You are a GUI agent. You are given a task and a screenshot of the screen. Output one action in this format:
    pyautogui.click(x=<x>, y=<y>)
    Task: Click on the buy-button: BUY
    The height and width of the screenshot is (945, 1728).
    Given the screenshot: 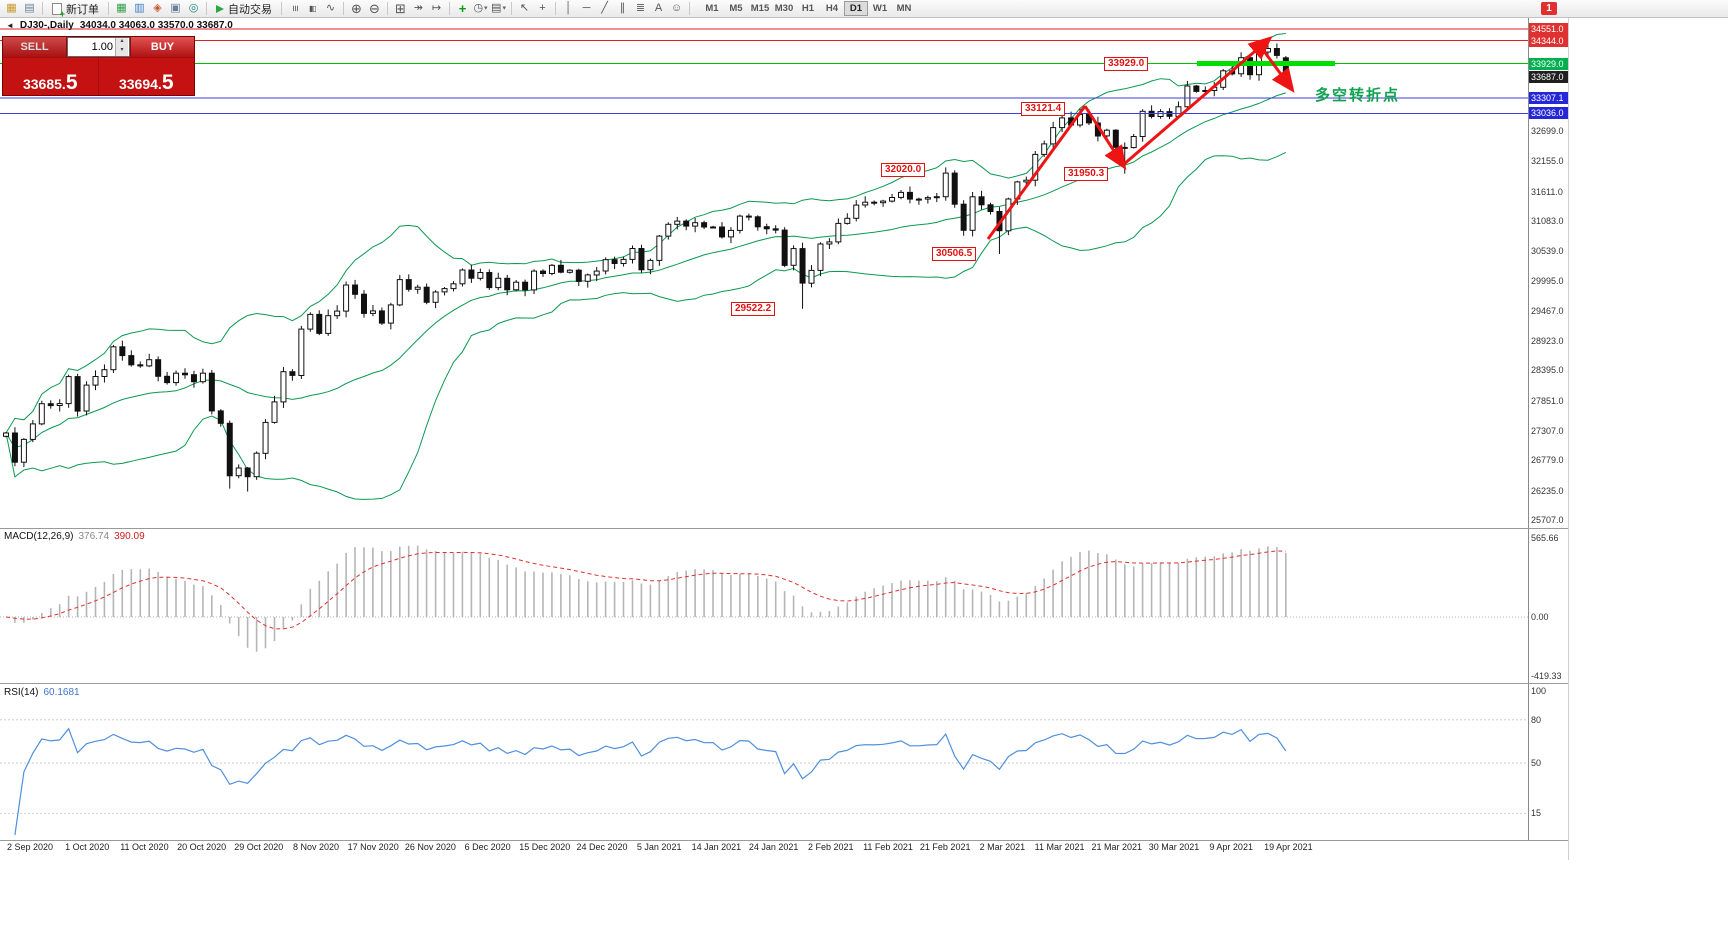 What is the action you would take?
    pyautogui.click(x=162, y=47)
    